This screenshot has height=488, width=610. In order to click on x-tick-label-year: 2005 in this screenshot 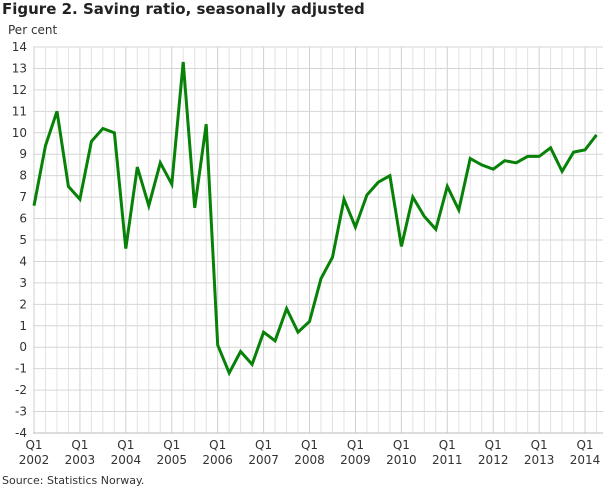, I will do `click(171, 460)`.